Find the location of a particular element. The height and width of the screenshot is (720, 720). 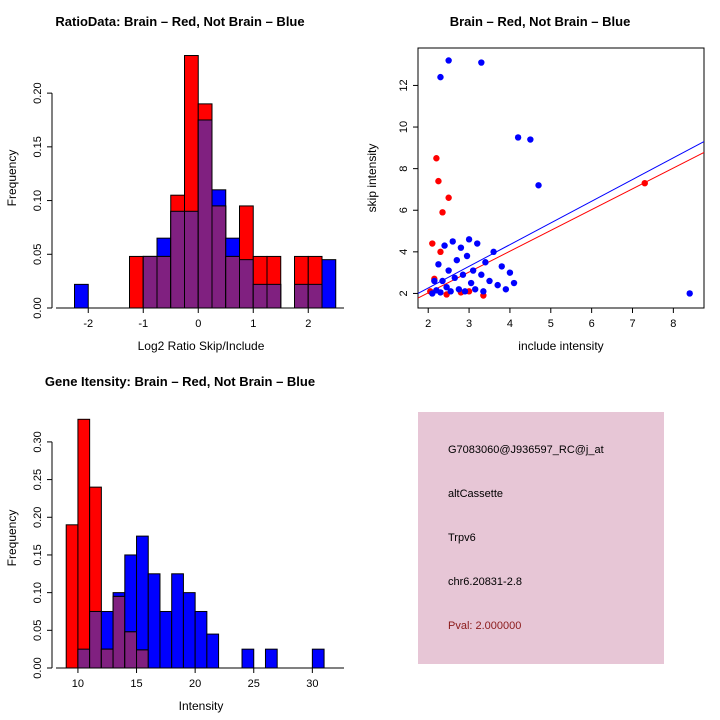

svg-text: 0.25 is located at coordinates (38, 479).